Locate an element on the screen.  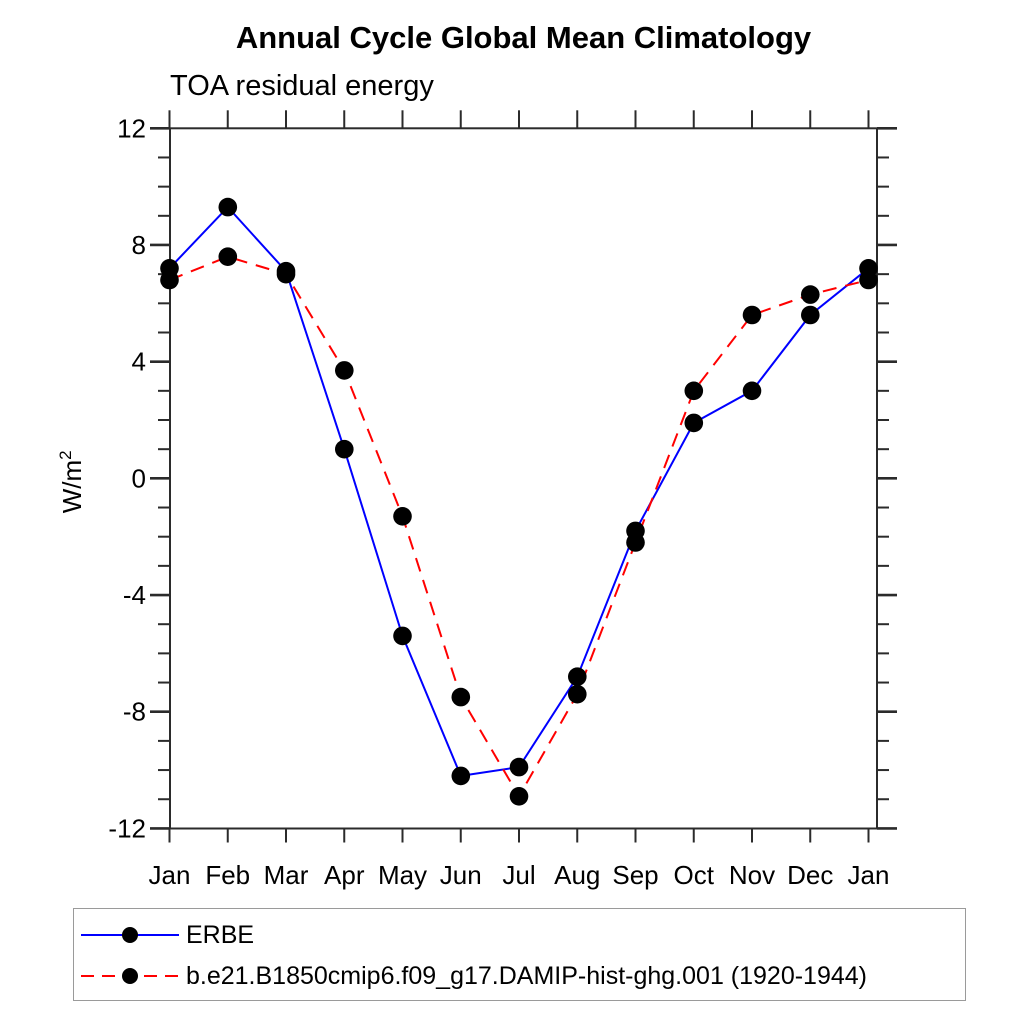
x-tick-label: Jul is located at coordinates (518, 875).